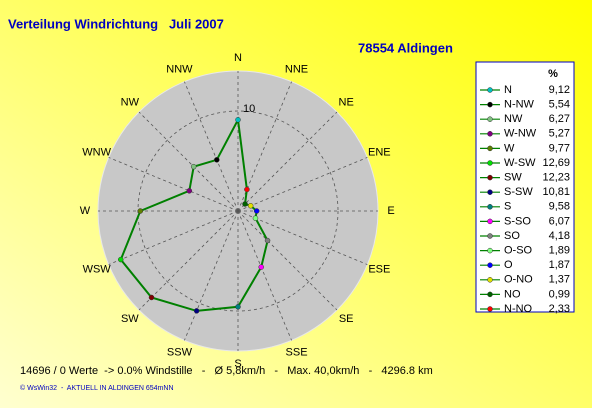 Image resolution: width=592 pixels, height=408 pixels. Describe the element at coordinates (130, 103) in the screenshot. I see `axis-label: NW` at that location.